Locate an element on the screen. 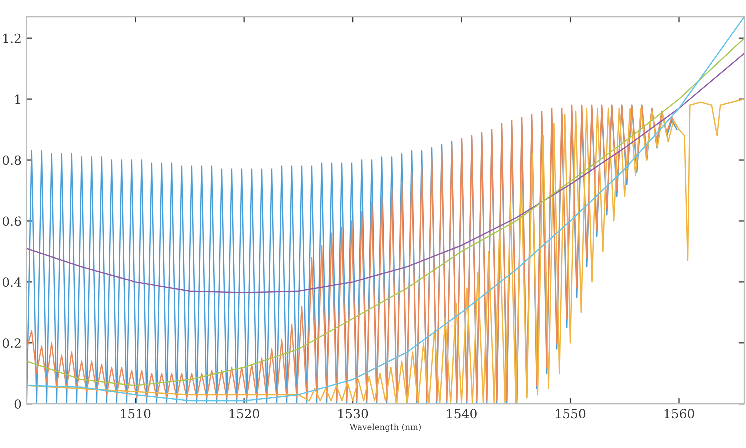 Image resolution: width=746 pixels, height=448 pixels. y-tick-label: 0.4 is located at coordinates (12, 283).